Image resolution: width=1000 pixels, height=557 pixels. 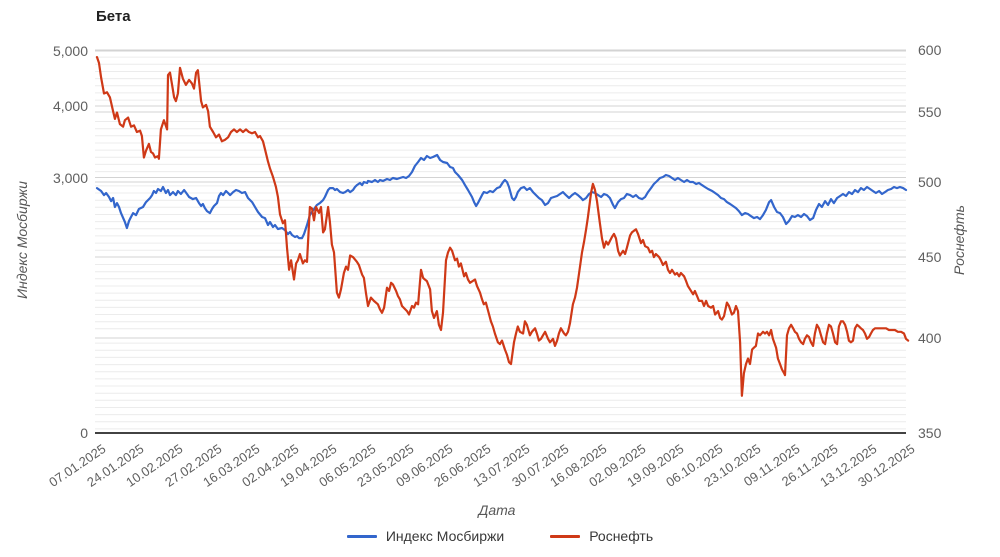 I want to click on y-left-tick-label: 5,000, so click(x=70, y=51).